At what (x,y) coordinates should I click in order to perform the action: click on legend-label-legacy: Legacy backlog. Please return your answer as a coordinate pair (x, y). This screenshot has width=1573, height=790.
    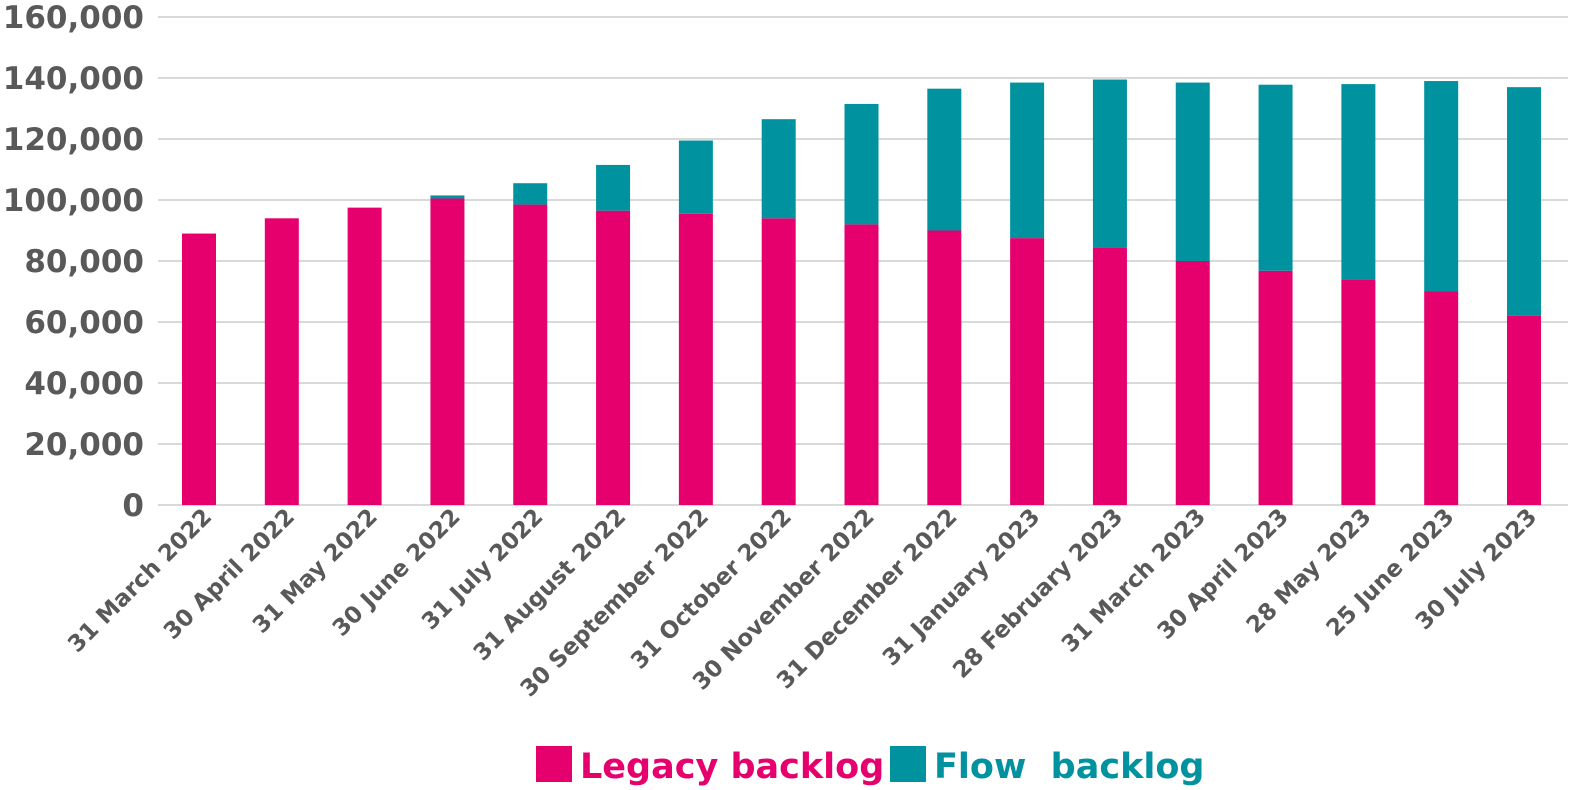
    Looking at the image, I should click on (732, 767).